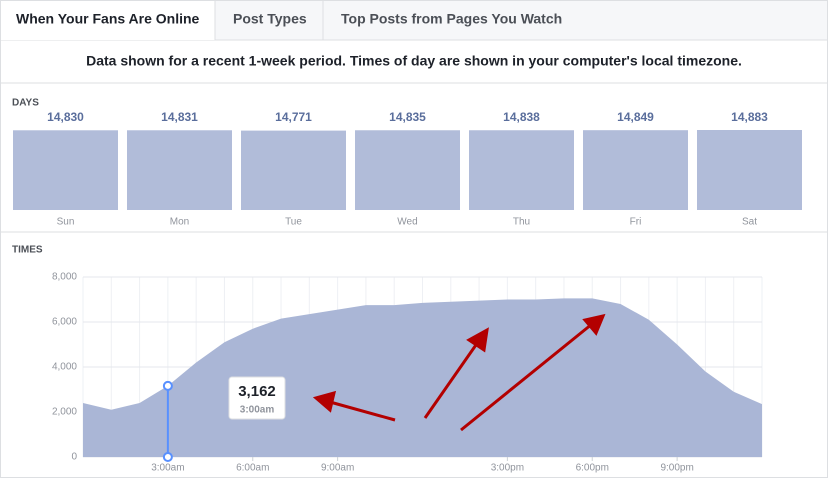  I want to click on section-title: DAYS, so click(25, 103).